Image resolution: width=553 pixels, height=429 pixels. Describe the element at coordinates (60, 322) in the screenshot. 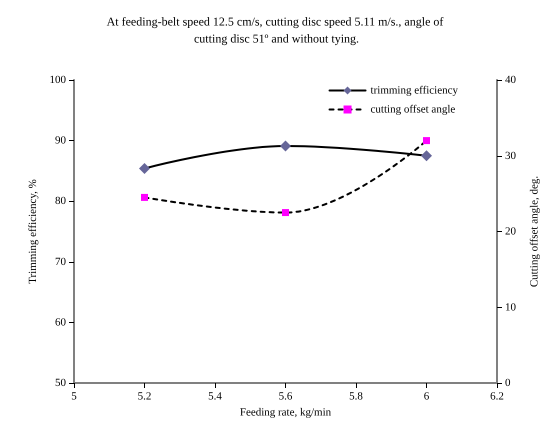

I see `y-tick-label: 60` at that location.